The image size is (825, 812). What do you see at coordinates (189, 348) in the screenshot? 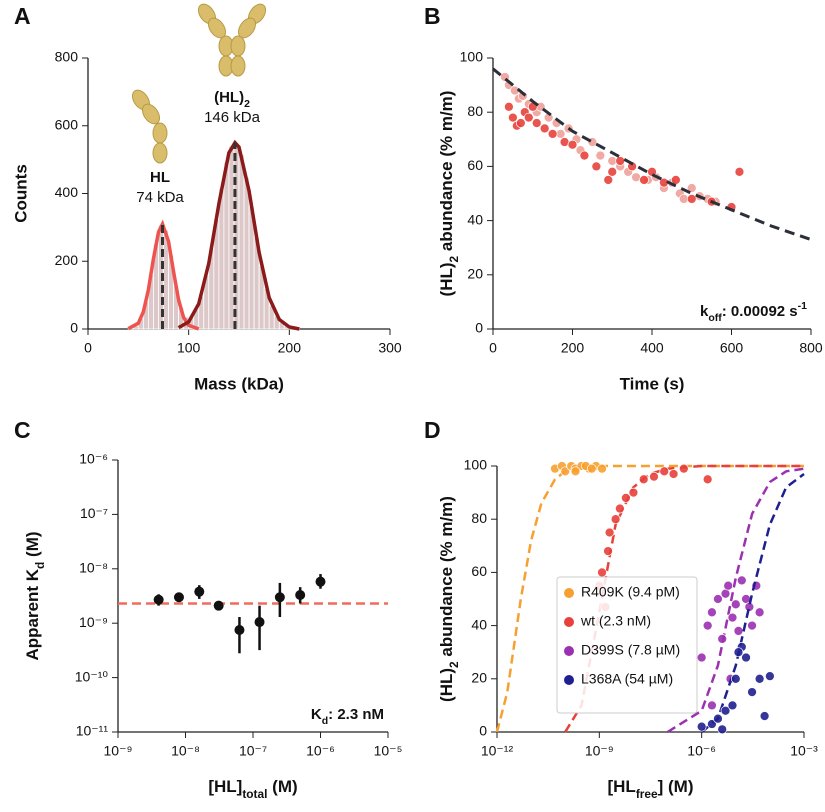
I see `x-tick-label: 100` at bounding box center [189, 348].